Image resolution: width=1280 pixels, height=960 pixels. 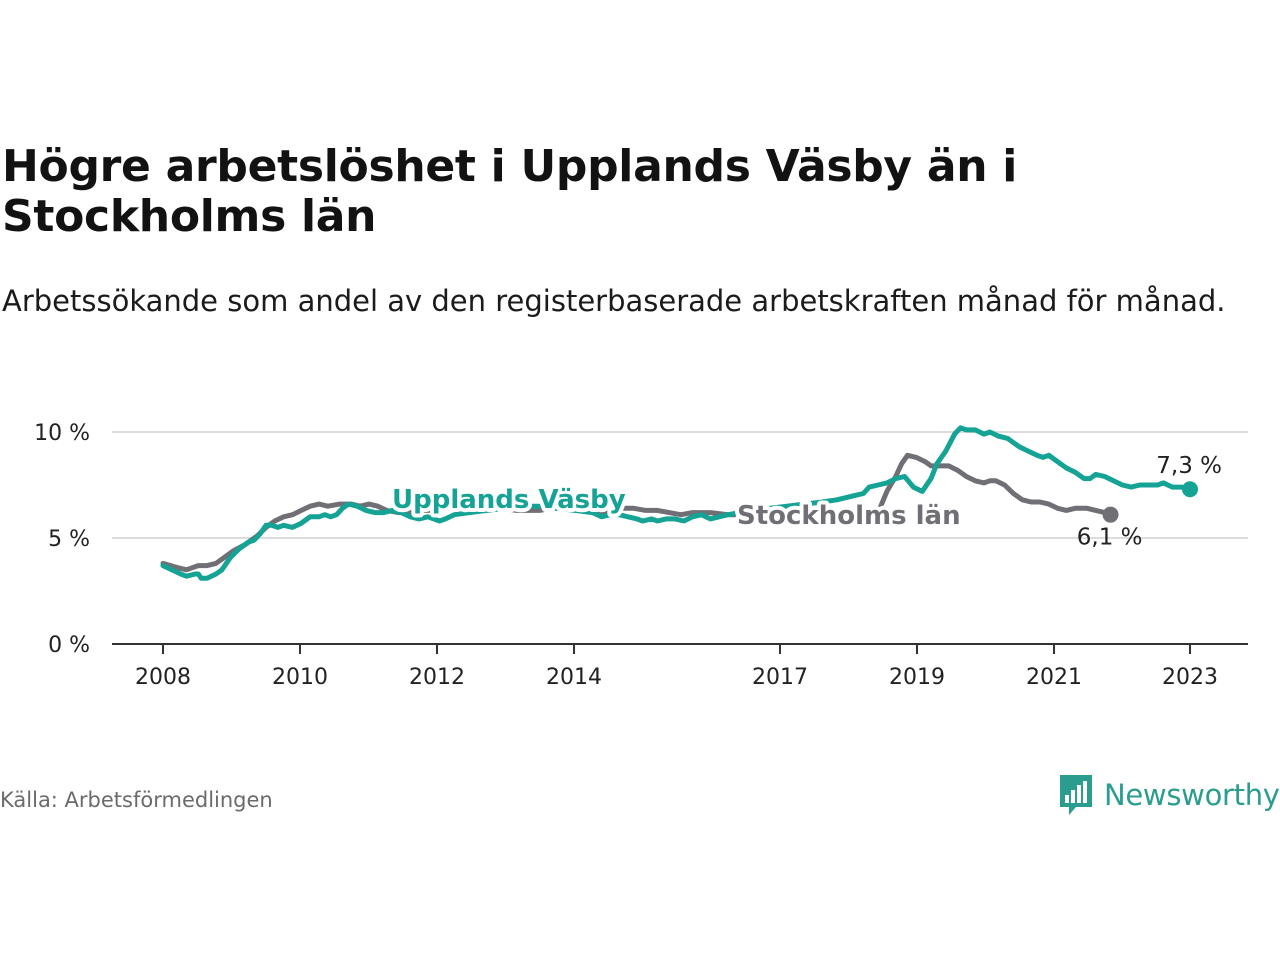 What do you see at coordinates (1189, 466) in the screenshot?
I see `end-label-upplands-vasby: 7,3 %` at bounding box center [1189, 466].